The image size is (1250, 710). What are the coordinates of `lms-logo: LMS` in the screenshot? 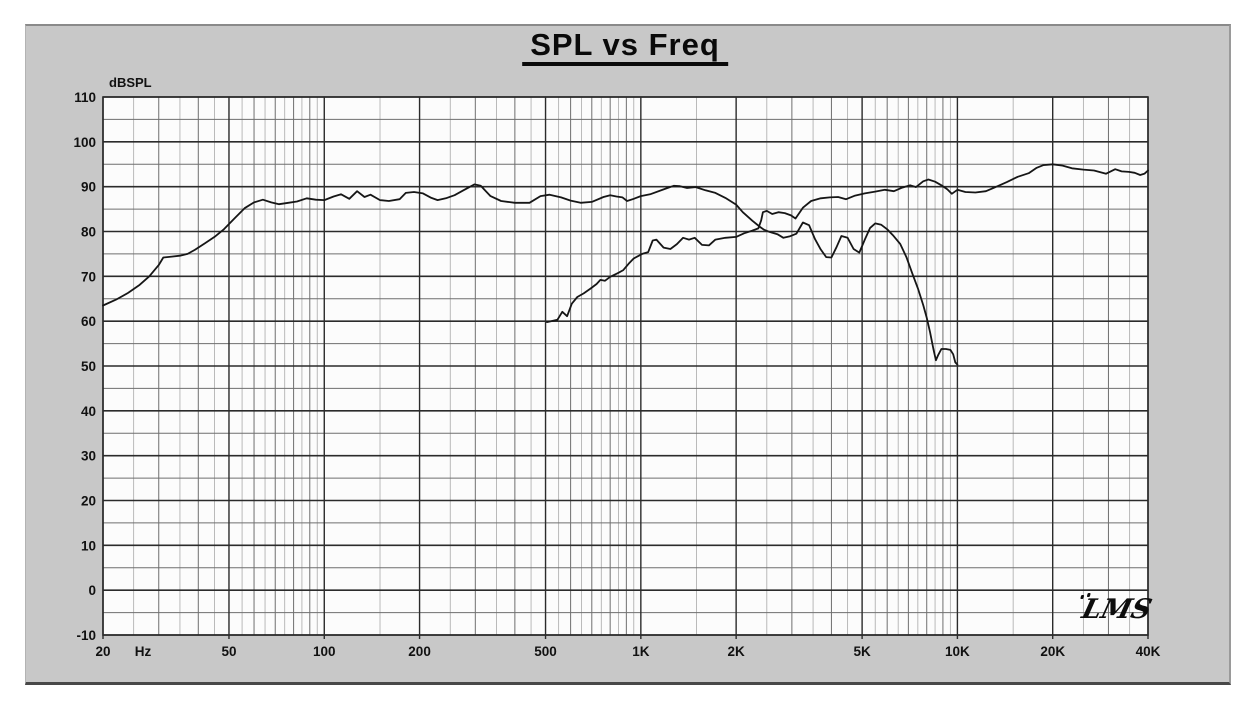 It's located at (1116, 610).